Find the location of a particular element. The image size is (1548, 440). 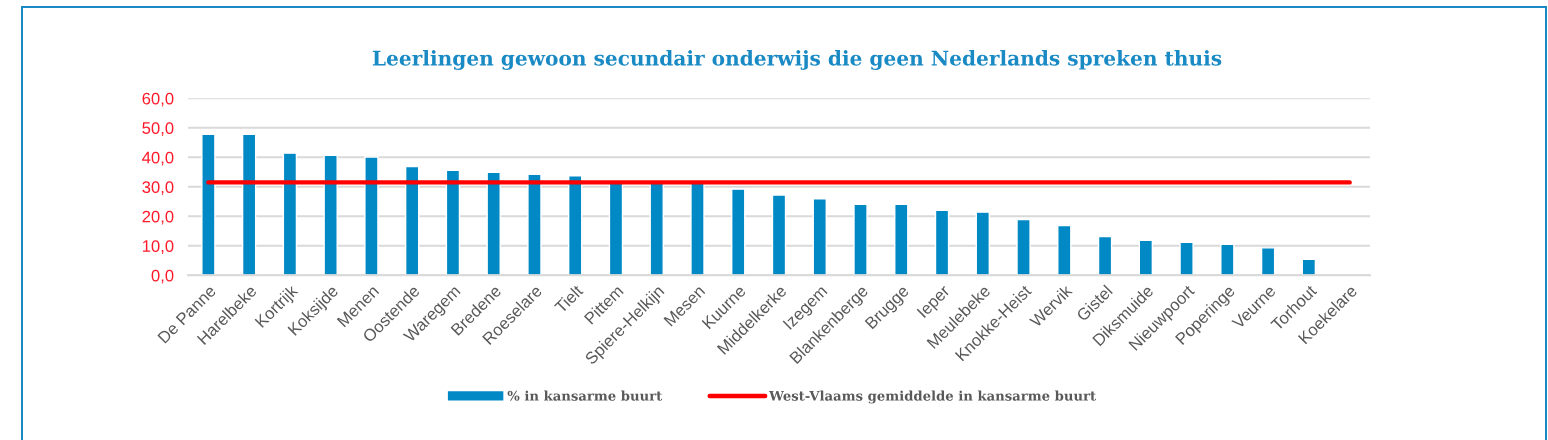

y-tick-label: 60,0 is located at coordinates (158, 99).